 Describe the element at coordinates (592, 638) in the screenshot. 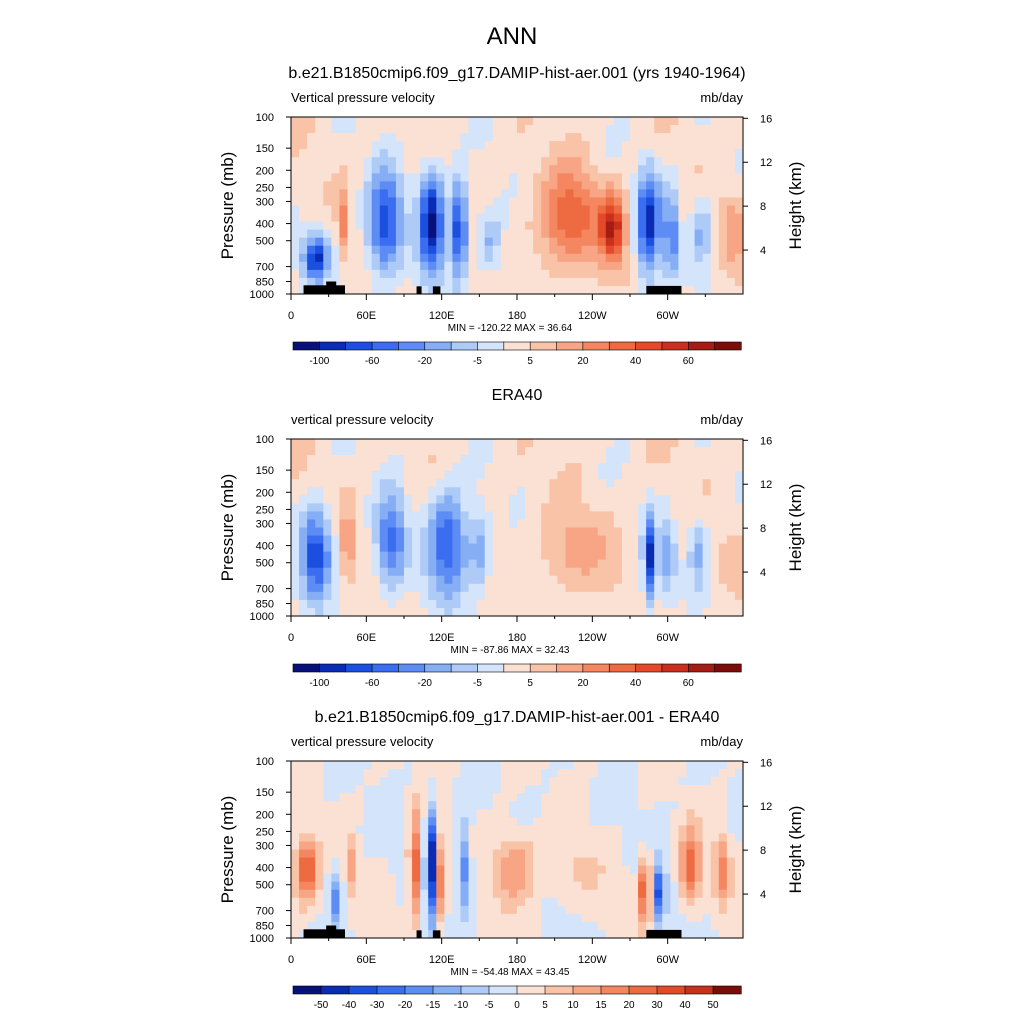

I see `x-tick-label: 120W` at that location.